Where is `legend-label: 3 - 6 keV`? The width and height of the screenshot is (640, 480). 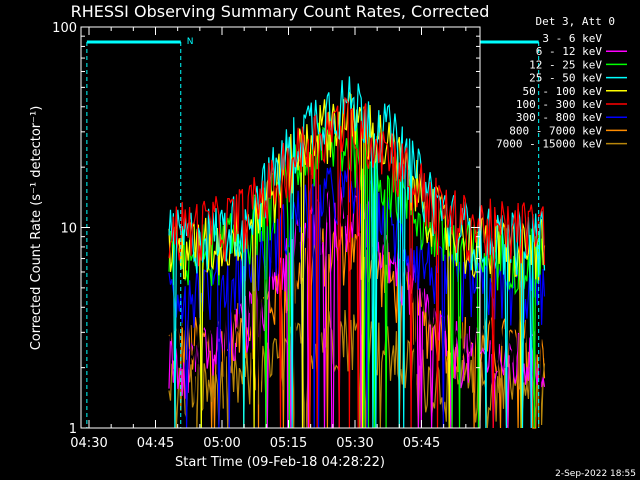
legend-label: 3 - 6 keV is located at coordinates (572, 38).